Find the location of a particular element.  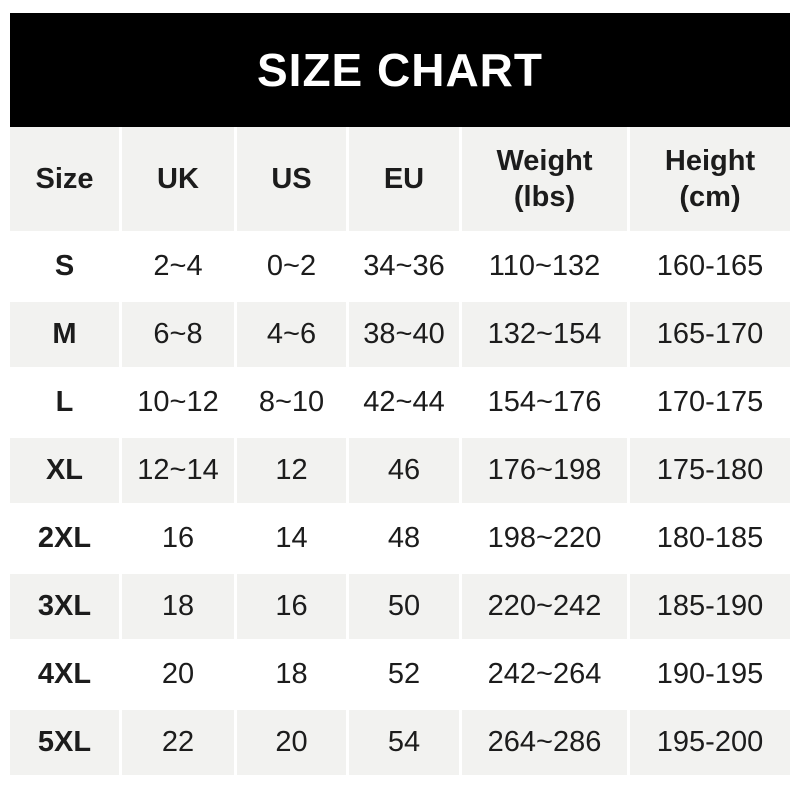

weight-cell: 242~264 is located at coordinates (544, 674).